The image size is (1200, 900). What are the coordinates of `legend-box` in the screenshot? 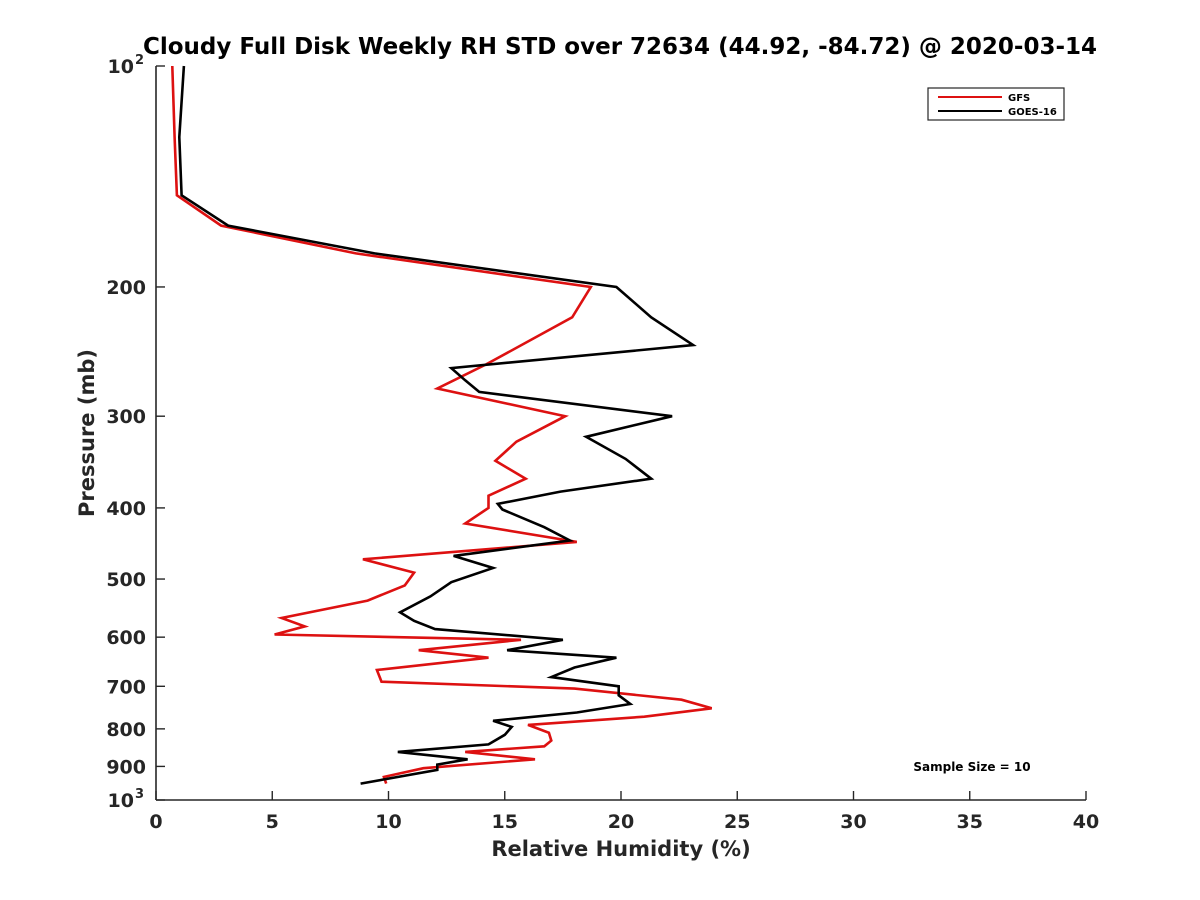 It's located at (996, 104).